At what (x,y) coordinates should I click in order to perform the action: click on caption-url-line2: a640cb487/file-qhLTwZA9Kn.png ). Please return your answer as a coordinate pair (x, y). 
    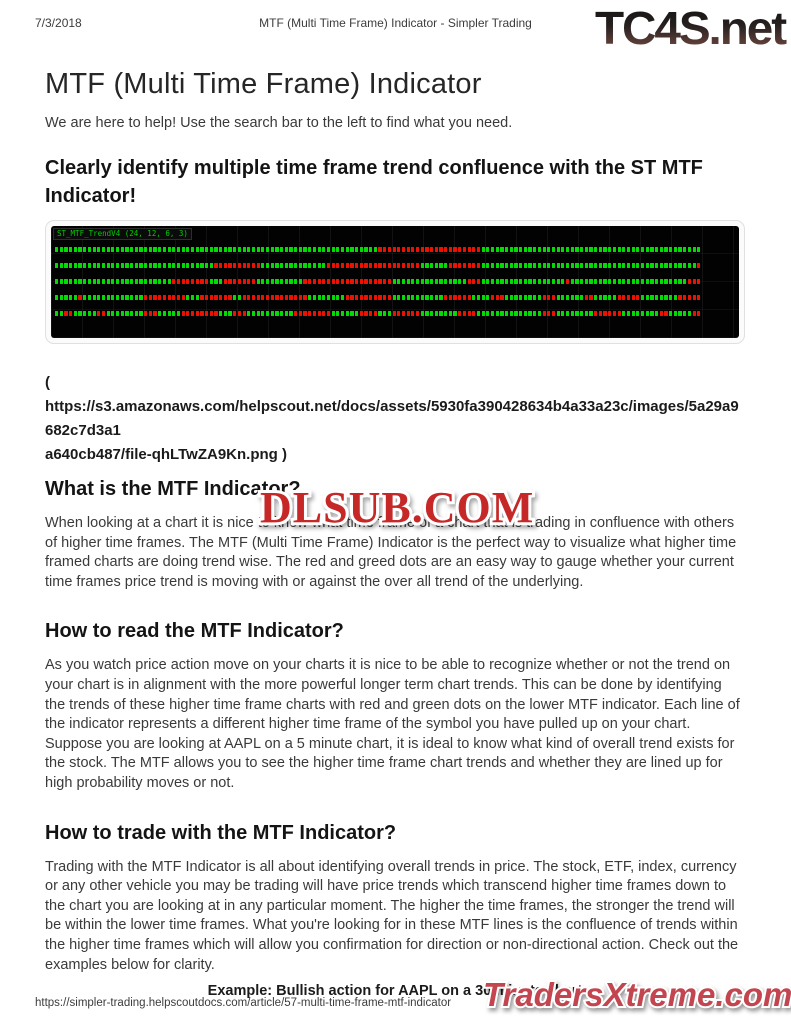
    Looking at the image, I should click on (166, 454).